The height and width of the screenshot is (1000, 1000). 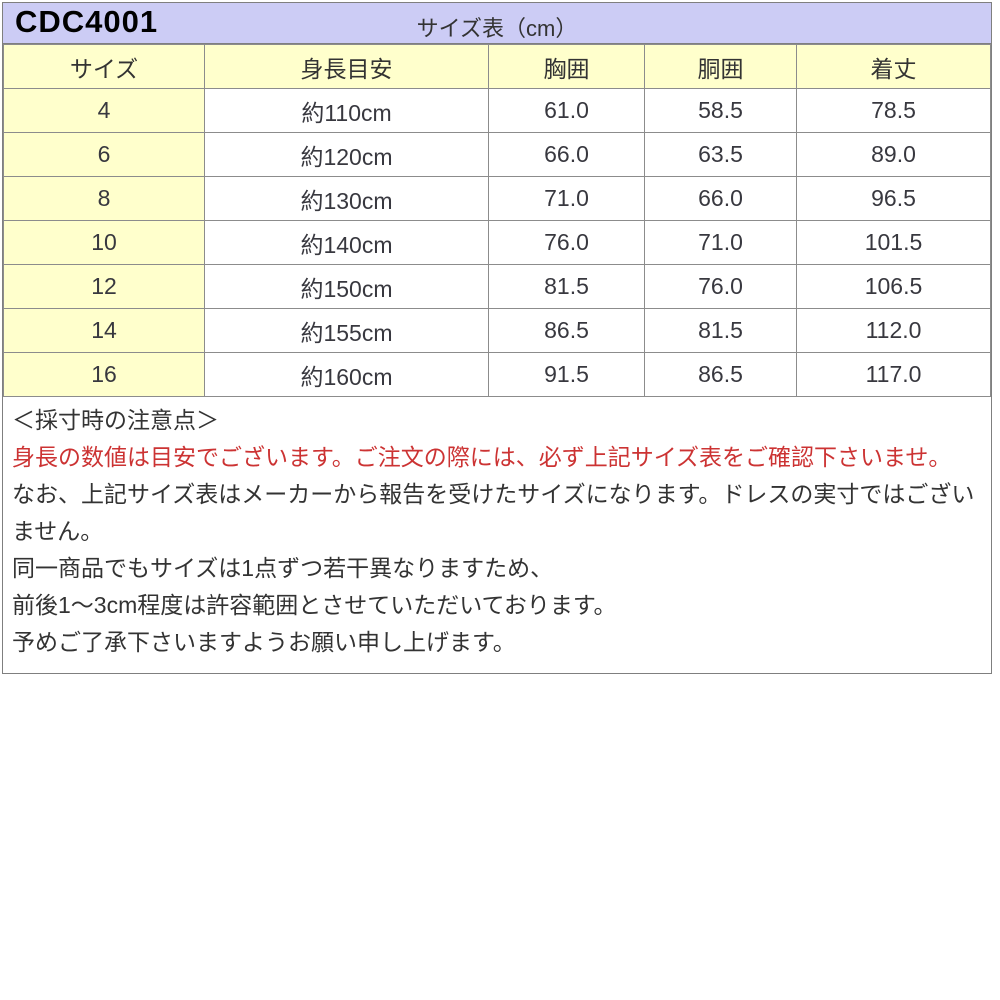 What do you see at coordinates (566, 198) in the screenshot?
I see `cell-chest: 71.0` at bounding box center [566, 198].